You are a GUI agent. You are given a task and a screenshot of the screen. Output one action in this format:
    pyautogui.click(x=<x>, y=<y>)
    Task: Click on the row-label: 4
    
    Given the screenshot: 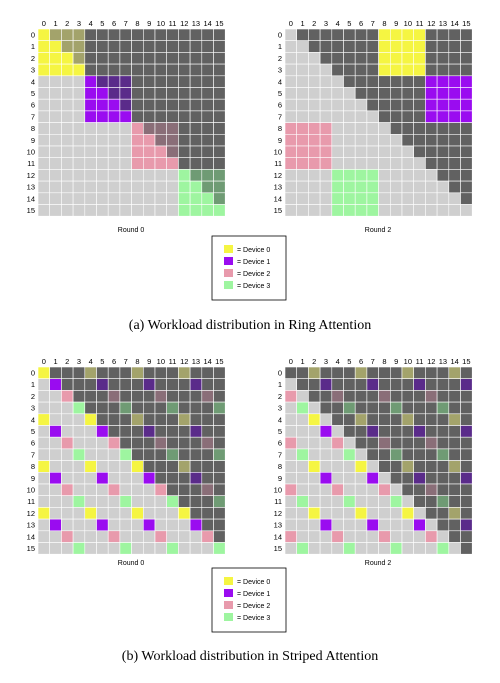 What is the action you would take?
    pyautogui.click(x=33, y=419)
    